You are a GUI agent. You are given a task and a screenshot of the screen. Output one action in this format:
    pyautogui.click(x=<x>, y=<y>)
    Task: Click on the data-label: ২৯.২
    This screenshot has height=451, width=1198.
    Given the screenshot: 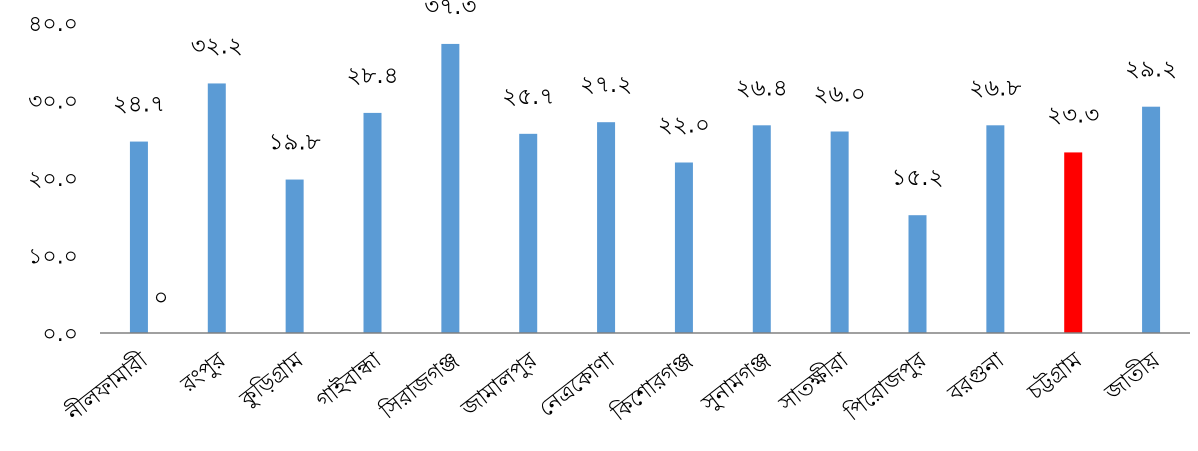 What is the action you would take?
    pyautogui.click(x=1151, y=70)
    